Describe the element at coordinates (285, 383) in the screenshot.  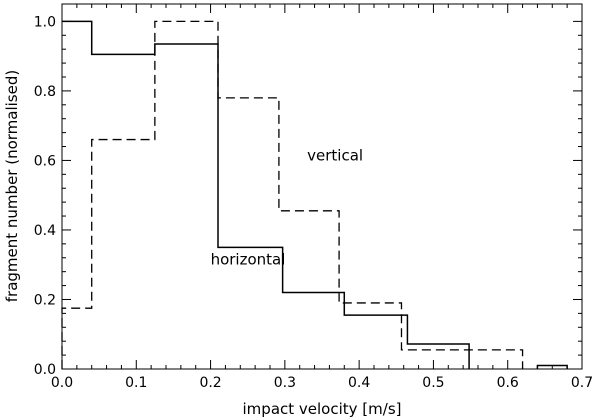
I see `x-tick-label: 0.3` at that location.